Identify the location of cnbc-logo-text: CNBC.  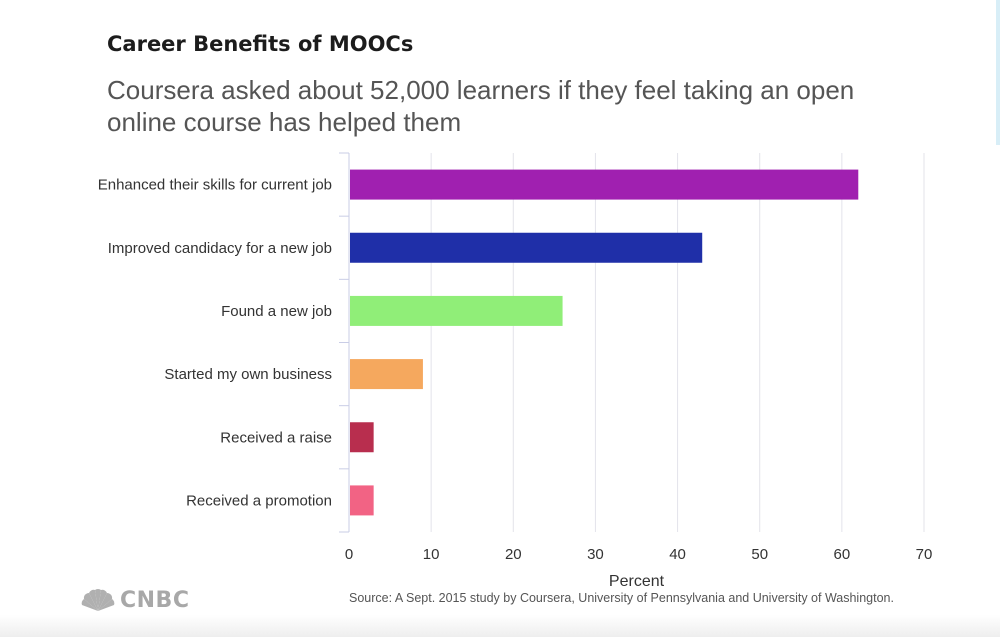
(155, 600).